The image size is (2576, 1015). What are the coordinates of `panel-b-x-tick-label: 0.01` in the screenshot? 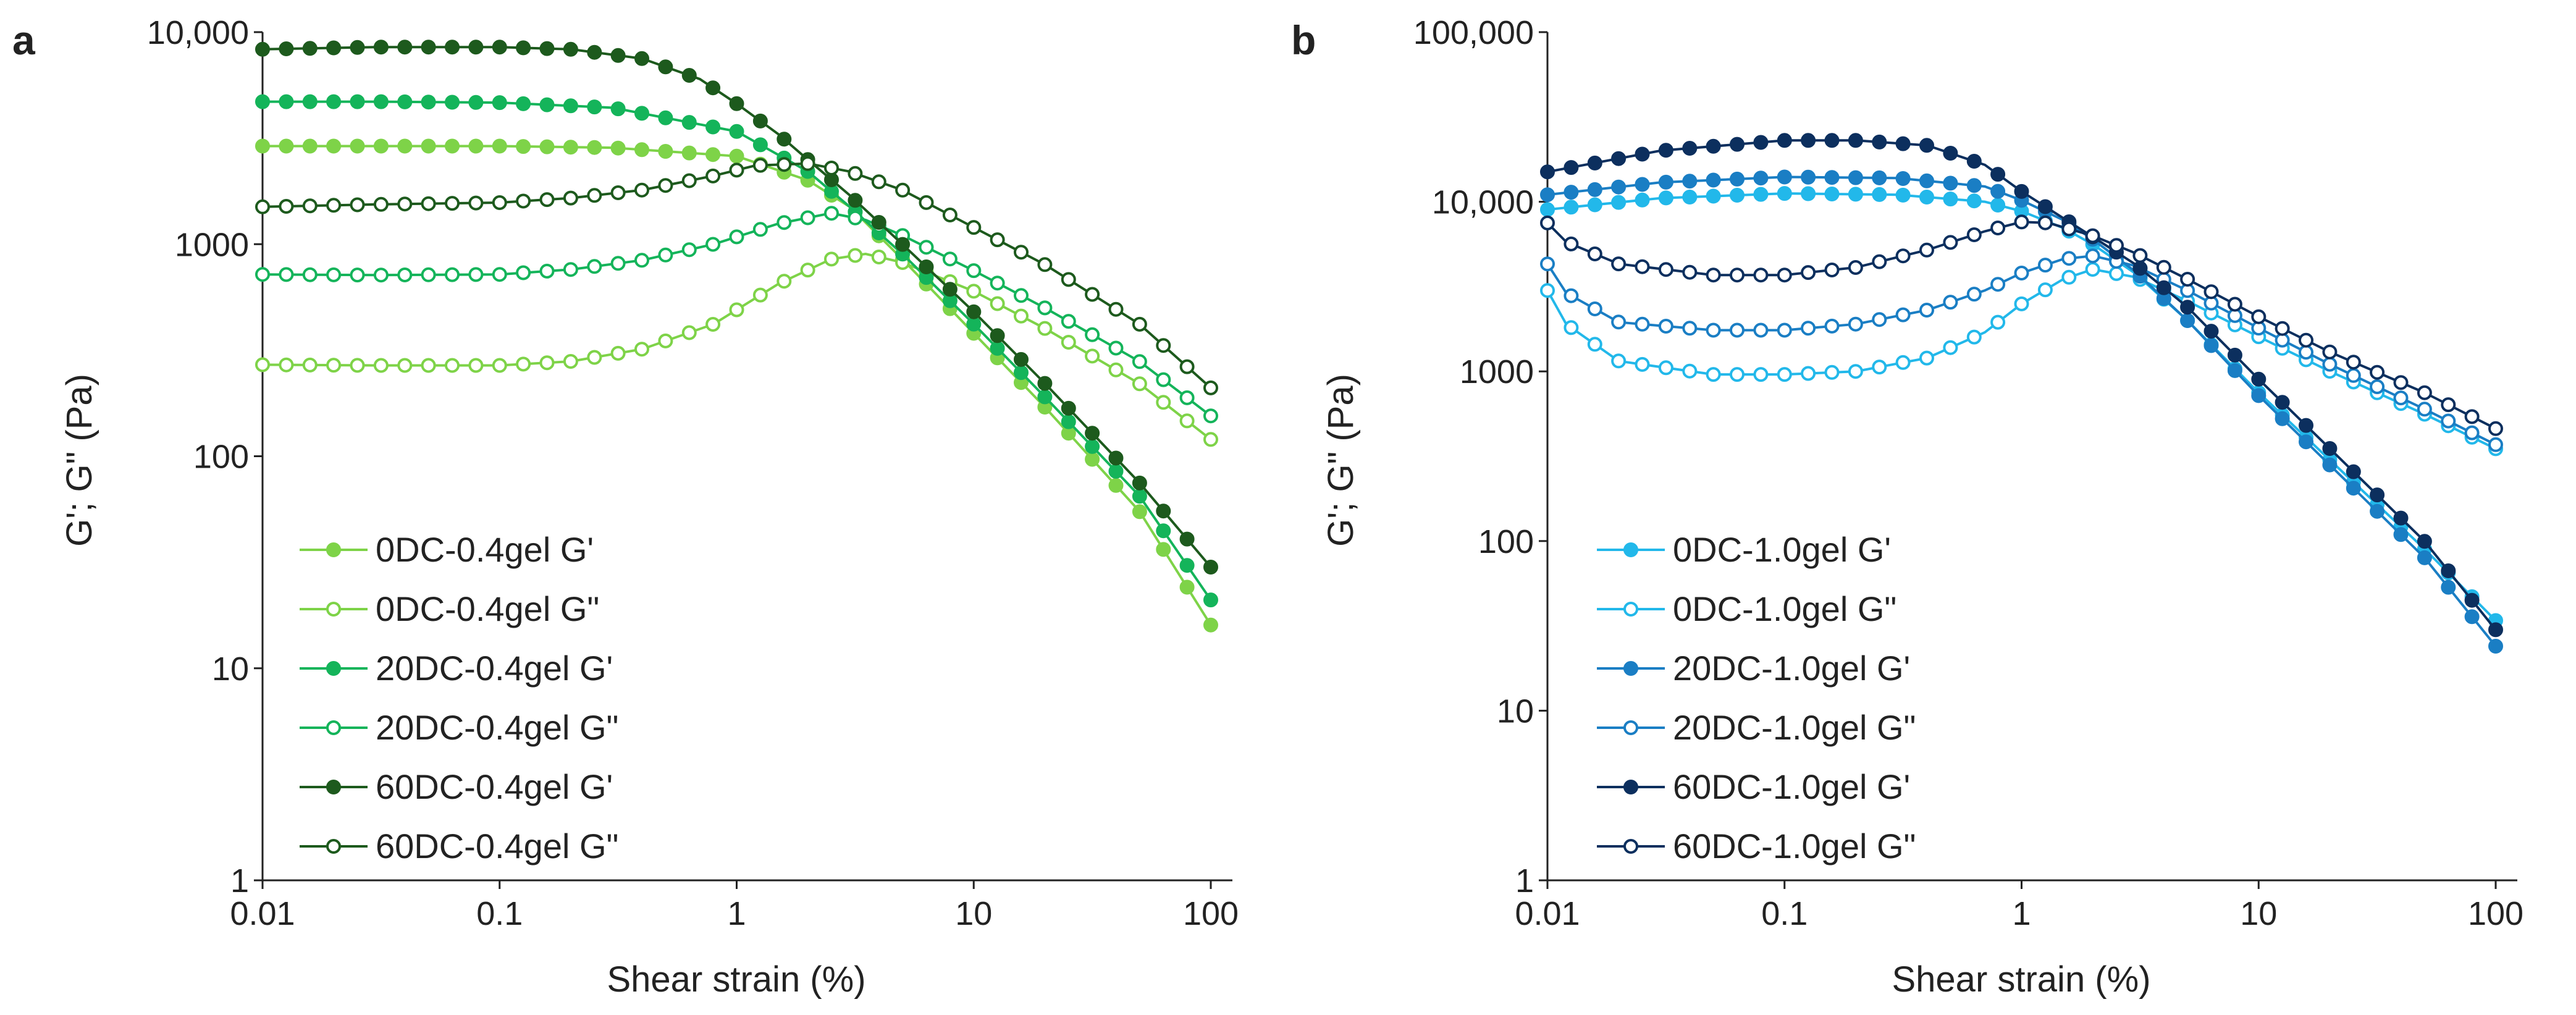 It's located at (1547, 913).